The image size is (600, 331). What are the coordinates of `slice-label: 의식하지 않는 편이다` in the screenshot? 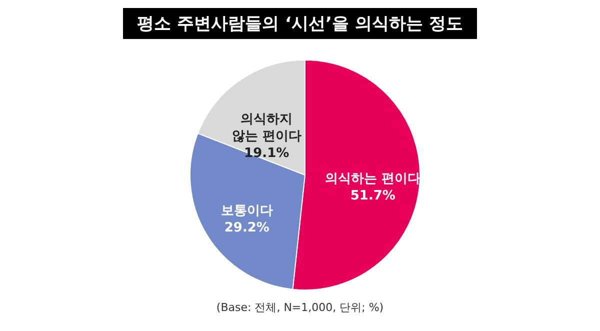 It's located at (267, 128).